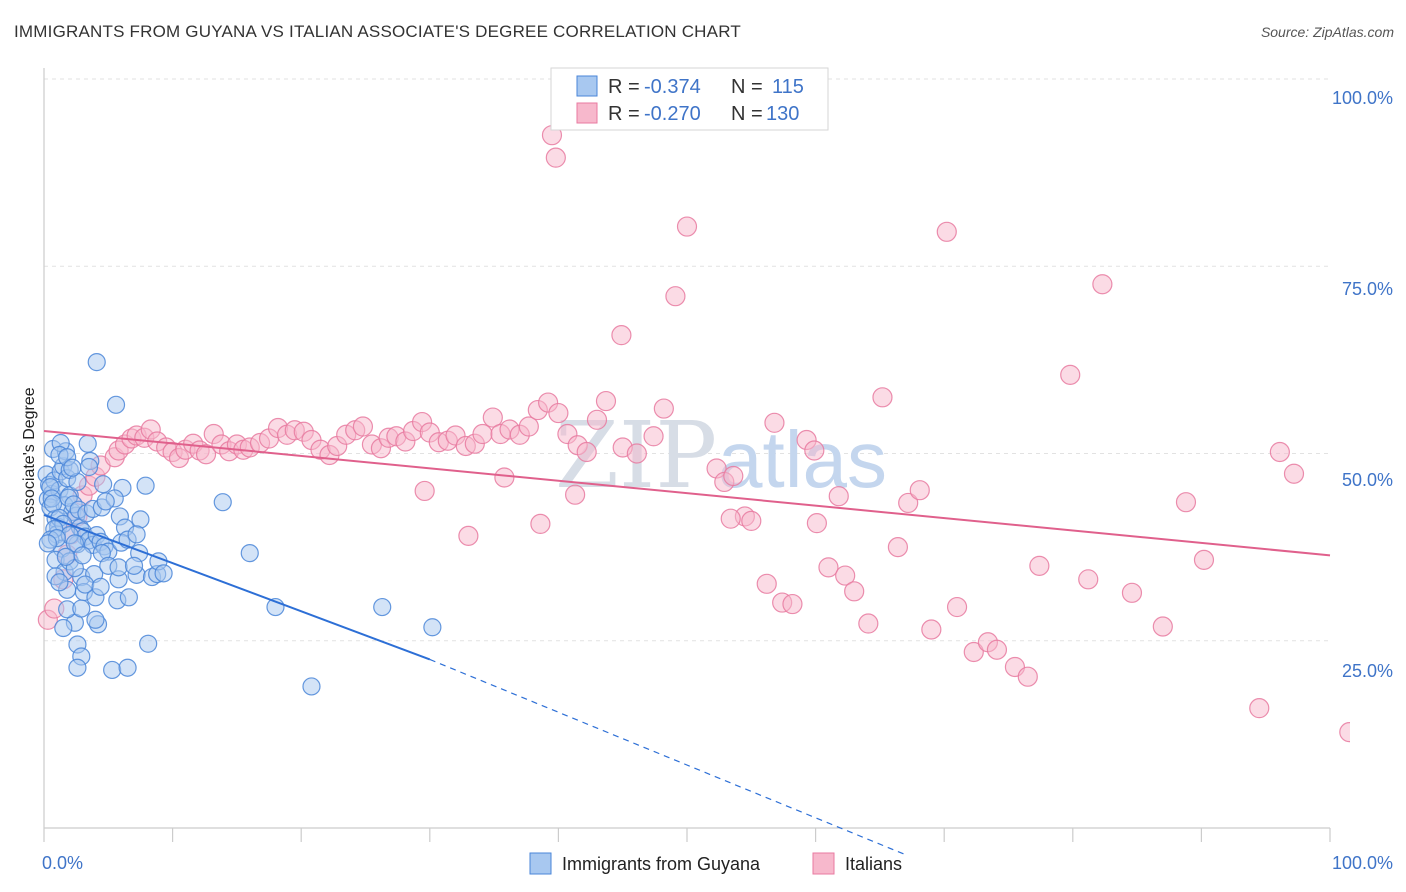  What do you see at coordinates (802, 459) in the screenshot?
I see `watermark-atlas: atlas` at bounding box center [802, 459].